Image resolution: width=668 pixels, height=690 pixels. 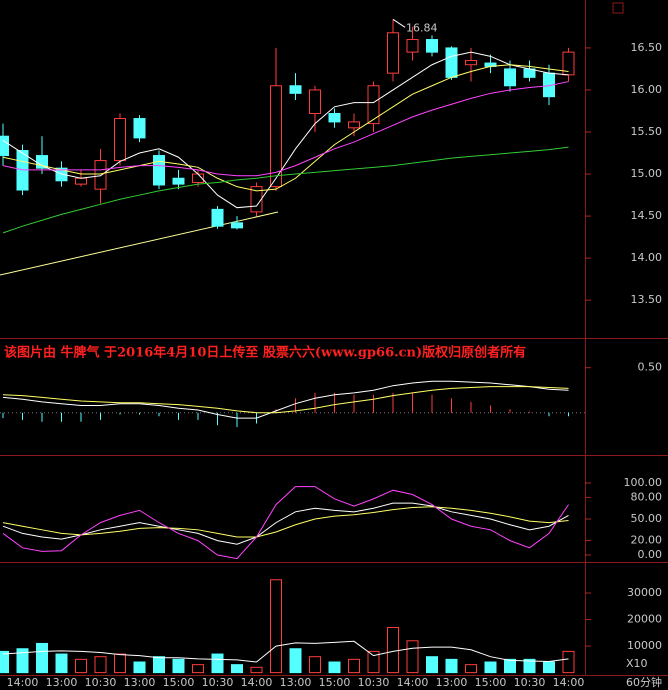 I want to click on y-tick-label: 16.00, so click(x=647, y=89).